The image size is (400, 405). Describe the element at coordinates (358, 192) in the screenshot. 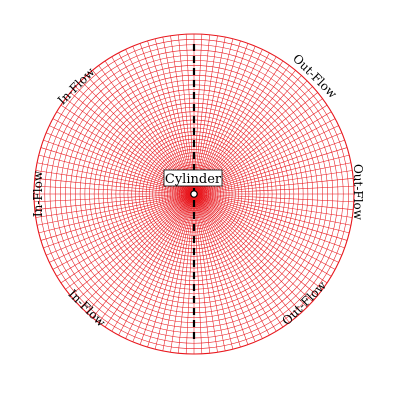

I see `outflow-label-right: Out-Flow` at that location.